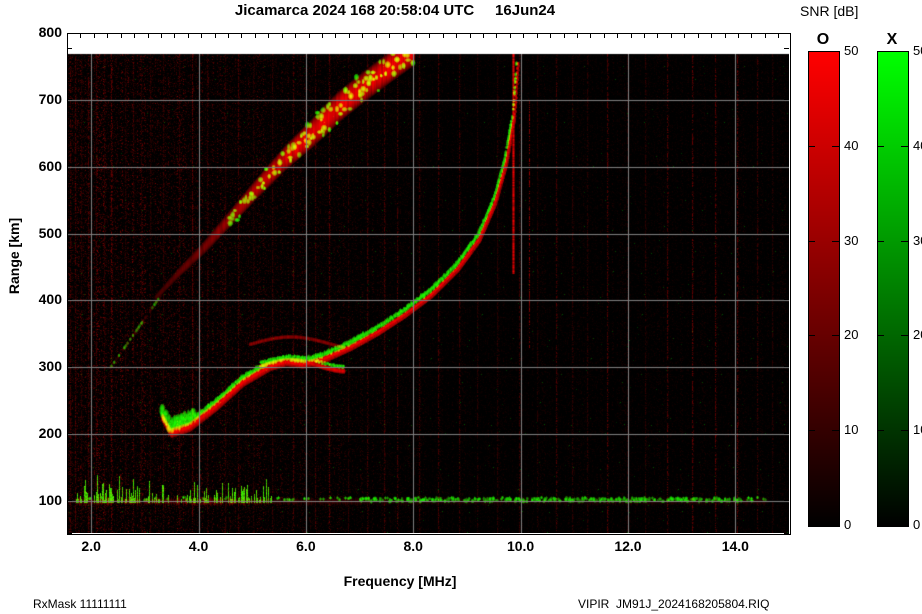  Describe the element at coordinates (50, 433) in the screenshot. I see `y-tick-label: 200` at that location.